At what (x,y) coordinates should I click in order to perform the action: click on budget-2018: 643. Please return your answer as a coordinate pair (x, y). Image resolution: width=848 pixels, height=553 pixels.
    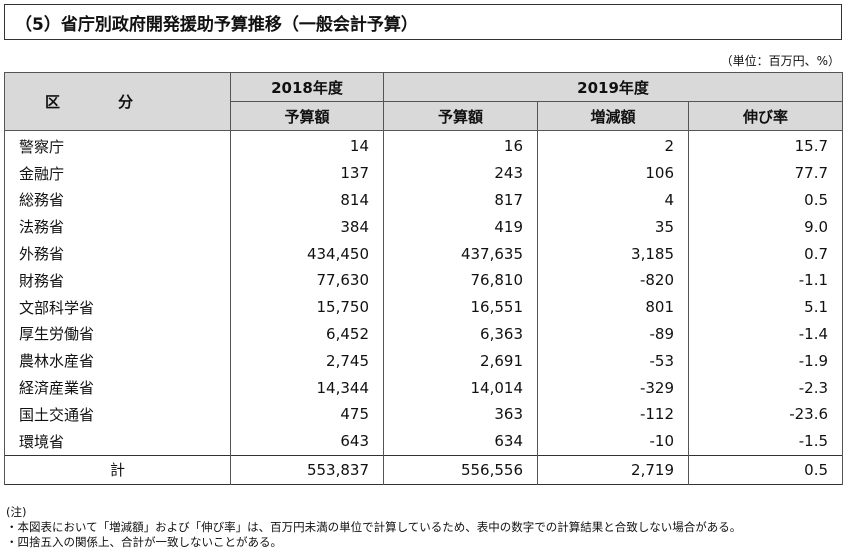
    Looking at the image, I should click on (307, 441).